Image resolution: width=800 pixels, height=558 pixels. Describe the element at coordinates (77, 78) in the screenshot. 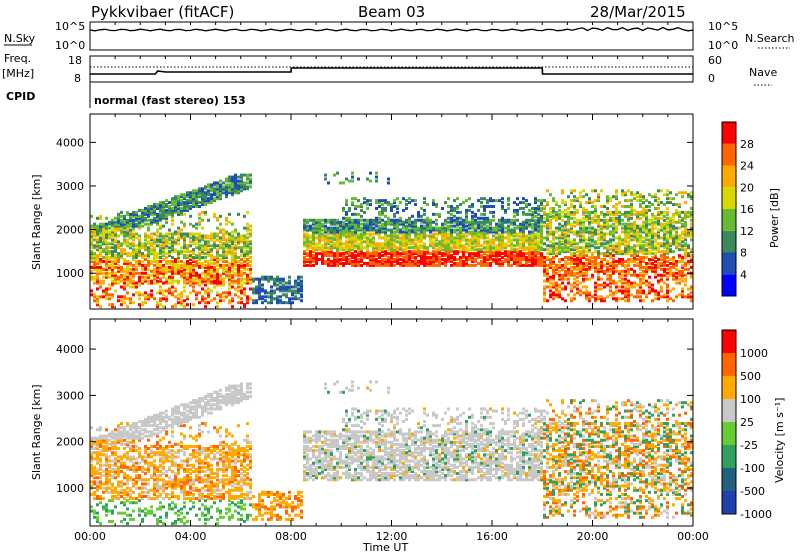

I see `freq-tick-low: 8` at that location.